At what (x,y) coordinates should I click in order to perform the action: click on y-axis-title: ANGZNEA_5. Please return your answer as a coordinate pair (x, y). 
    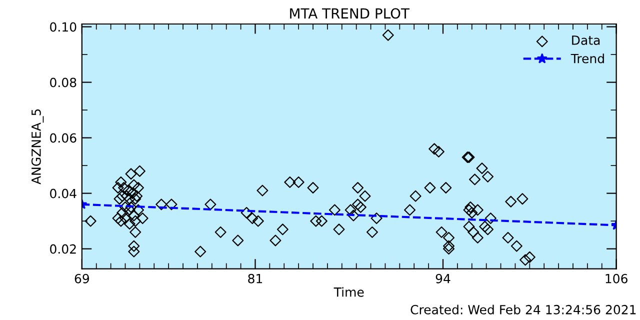
    Looking at the image, I should click on (37, 146).